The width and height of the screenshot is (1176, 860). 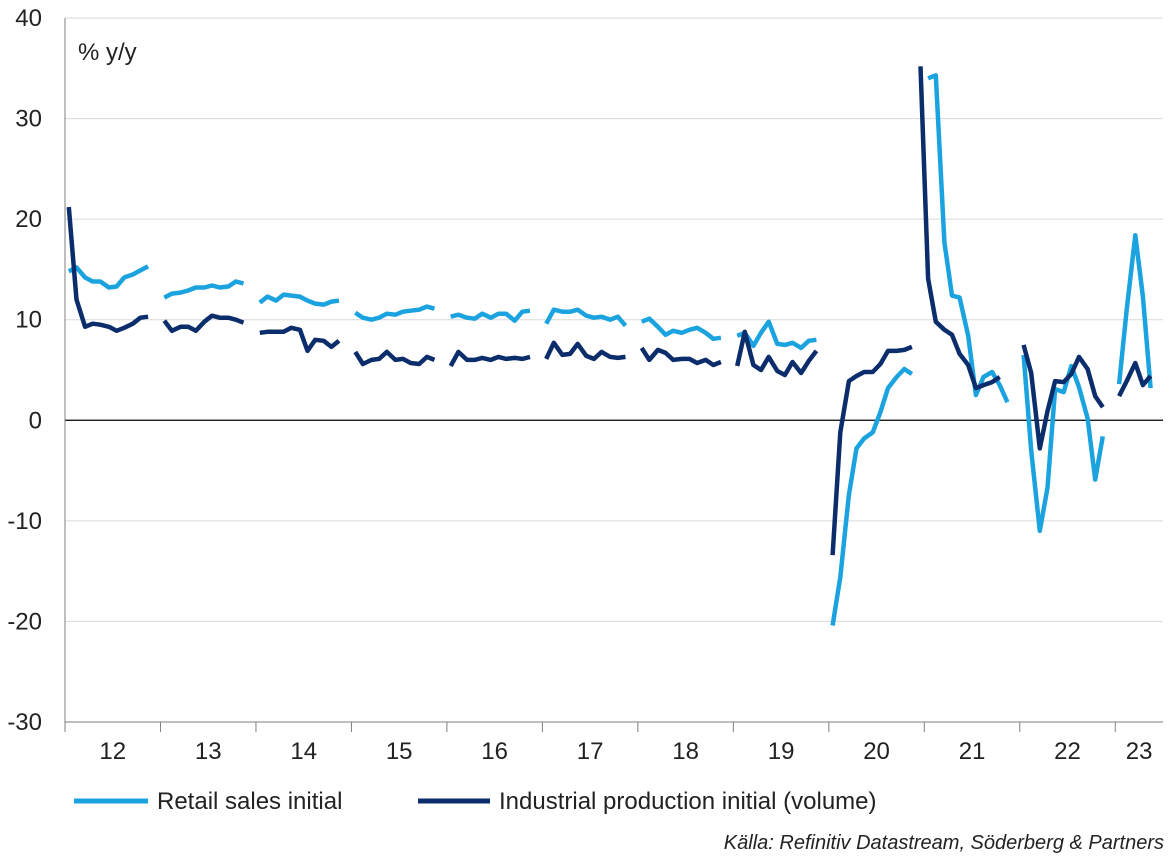 I want to click on unit-label: % y/y, so click(x=107, y=52).